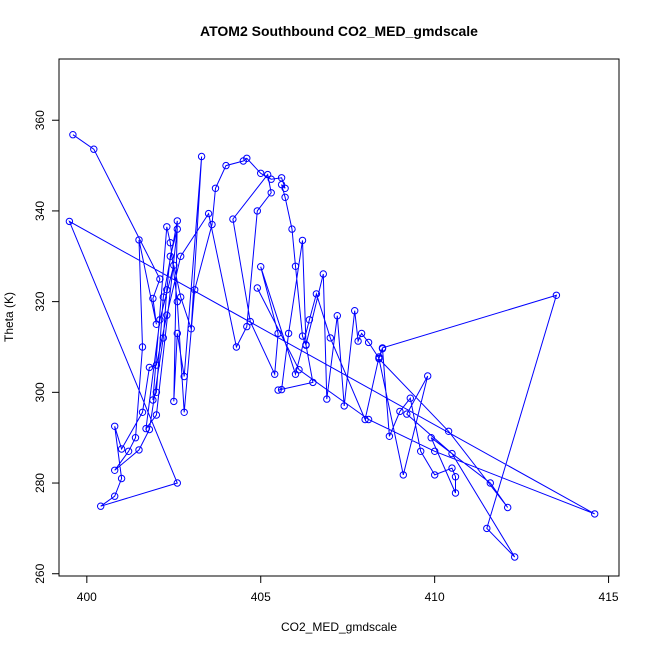  What do you see at coordinates (46, 347) in the screenshot?
I see `y-axis: 260 280 300 320 340 360` at bounding box center [46, 347].